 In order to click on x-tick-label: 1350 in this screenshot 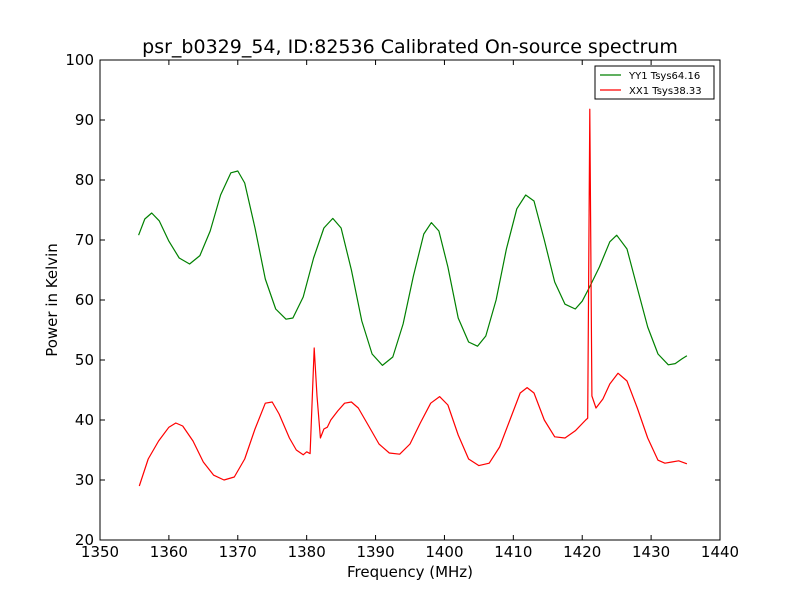, I will do `click(100, 552)`.